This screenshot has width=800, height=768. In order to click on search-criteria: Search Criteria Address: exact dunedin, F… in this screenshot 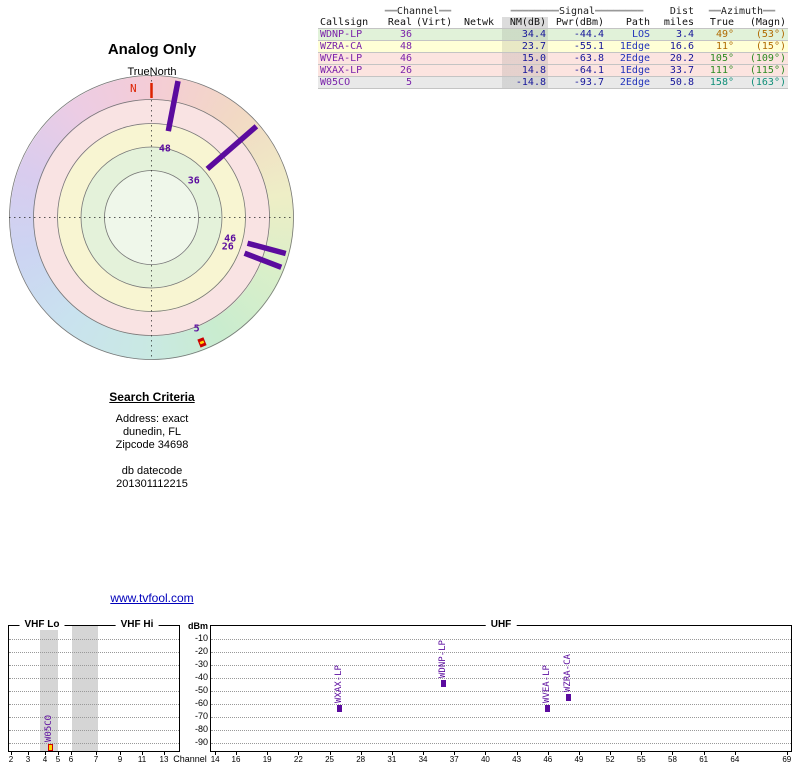, I will do `click(152, 440)`.